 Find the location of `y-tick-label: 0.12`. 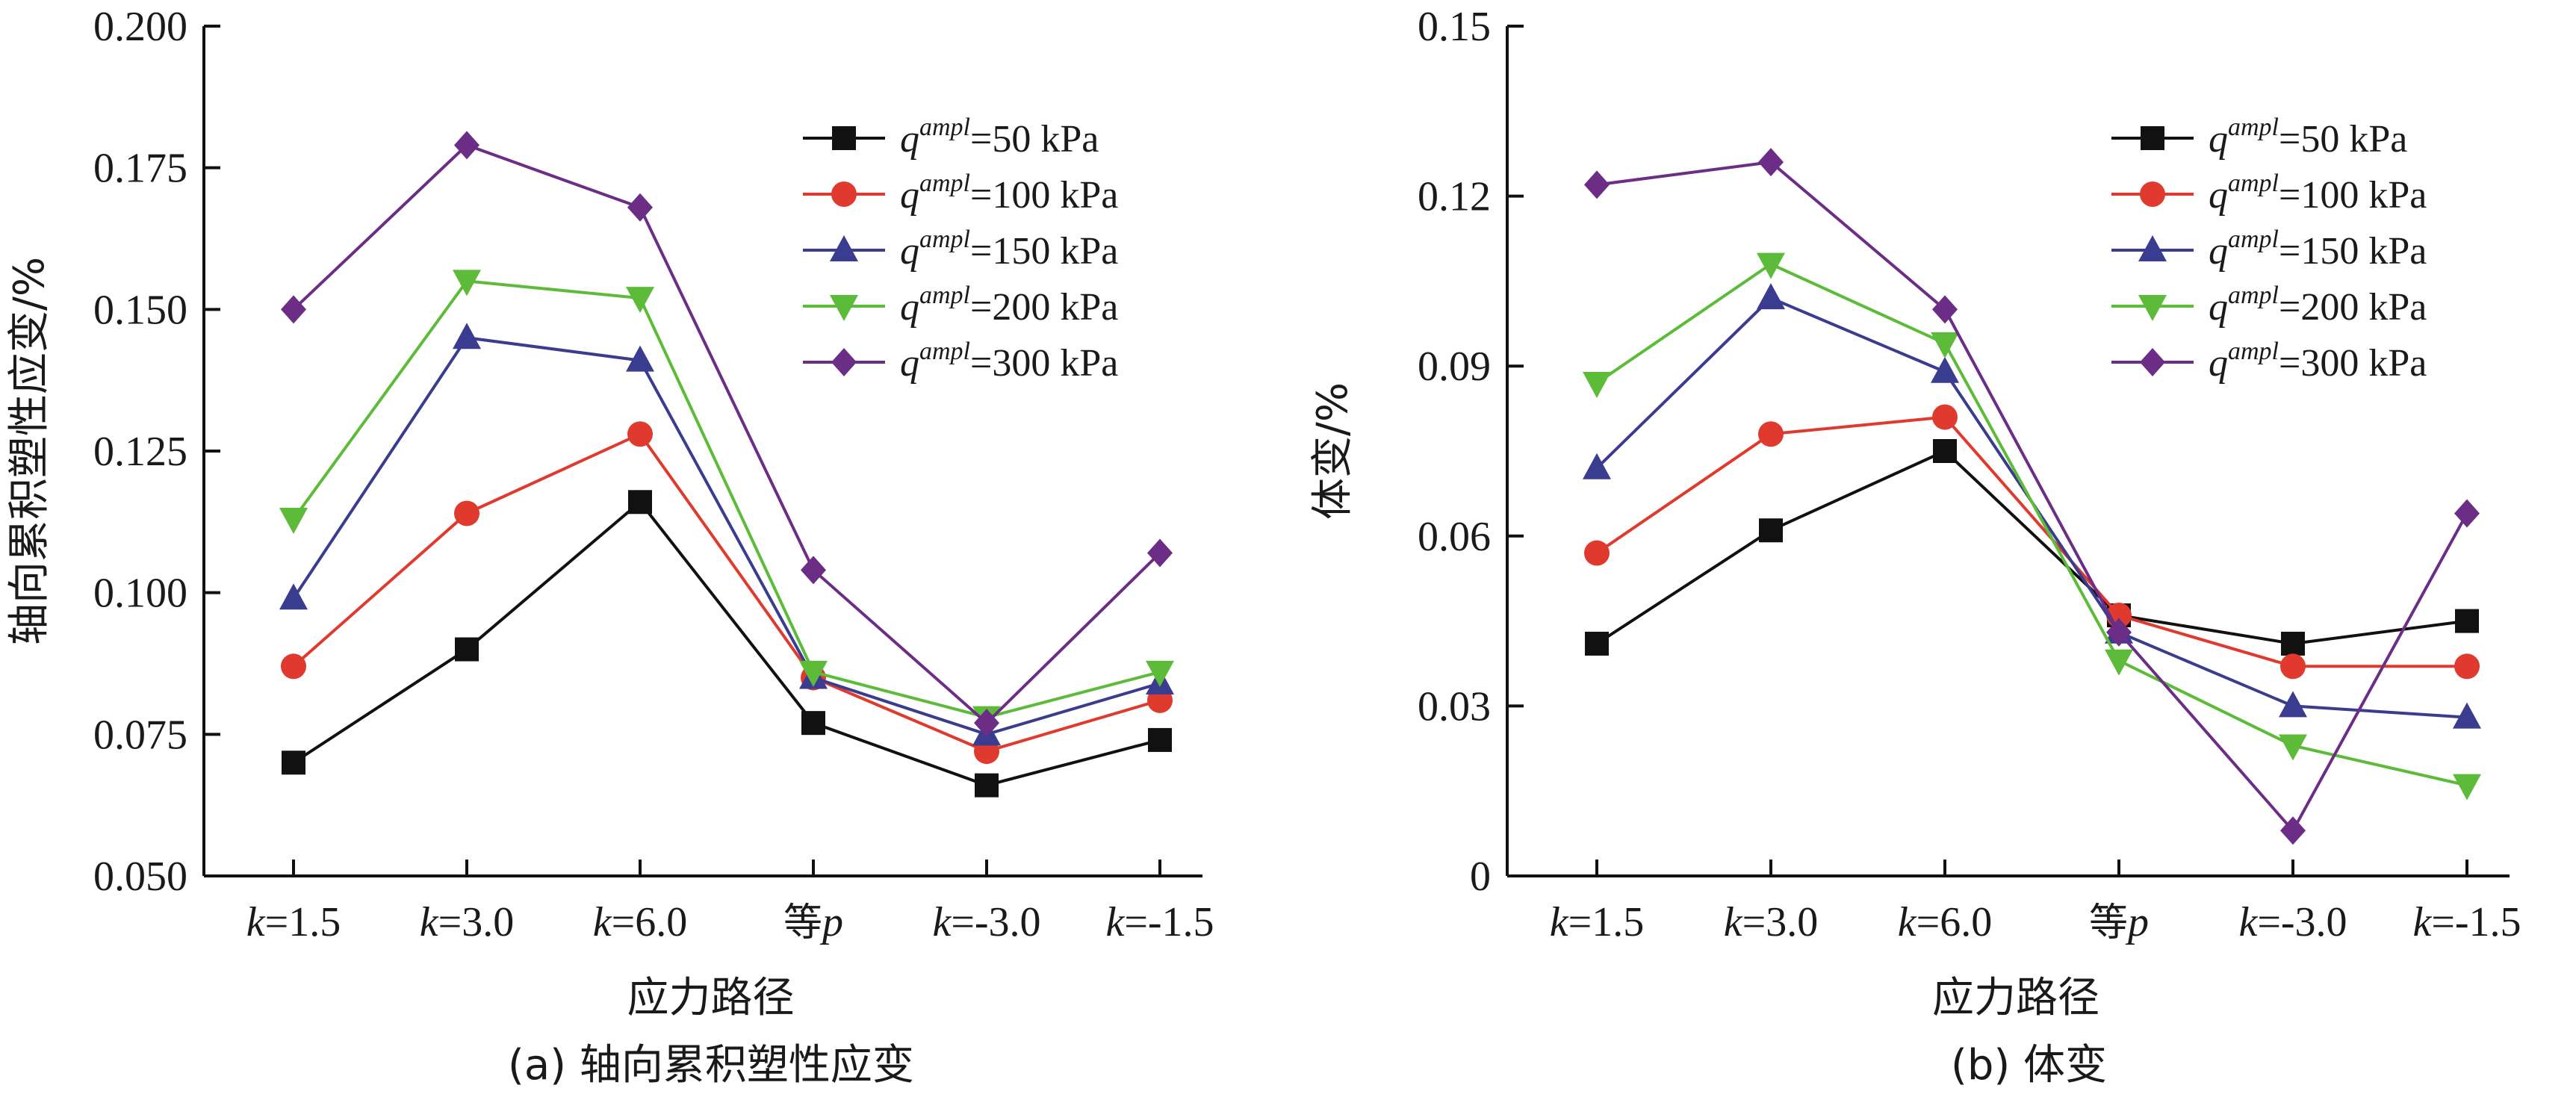

y-tick-label: 0.12 is located at coordinates (1454, 197).